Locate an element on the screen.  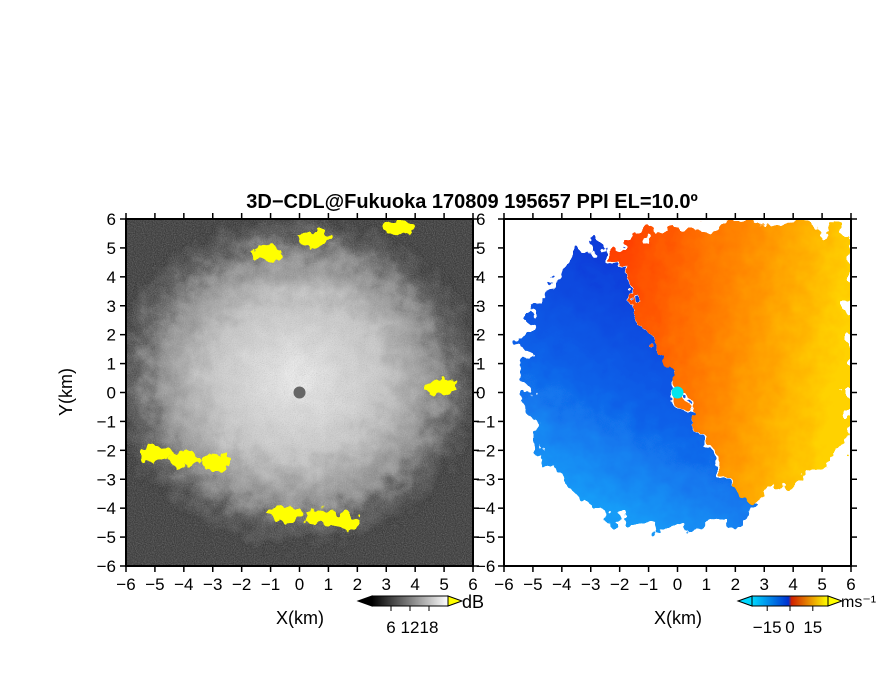
snr-x-axis-label: X(km) is located at coordinates (300, 618).